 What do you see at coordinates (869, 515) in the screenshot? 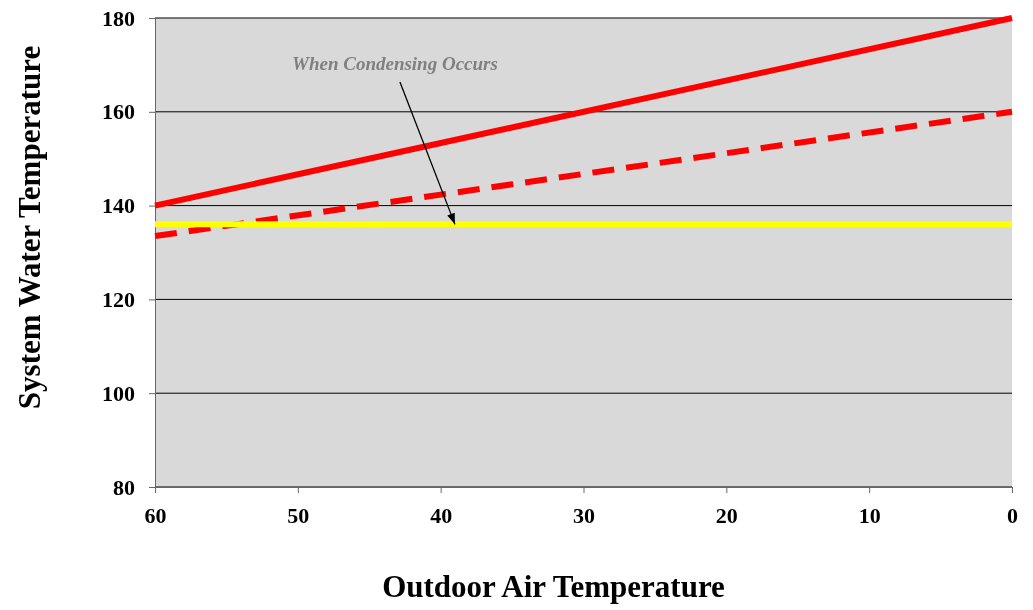
I see `x-tick-label: 10` at bounding box center [869, 515].